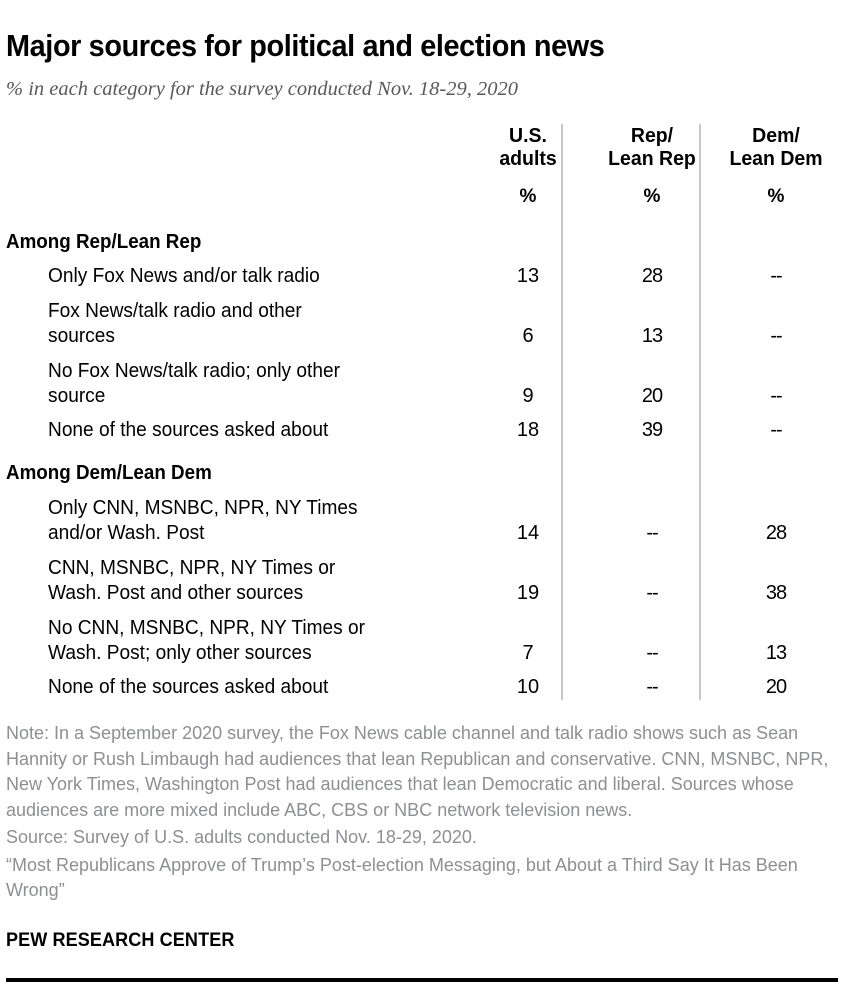 The height and width of the screenshot is (1006, 844). I want to click on column-header-rep-lean-rep: Rep/ Lean Rep, so click(652, 148).